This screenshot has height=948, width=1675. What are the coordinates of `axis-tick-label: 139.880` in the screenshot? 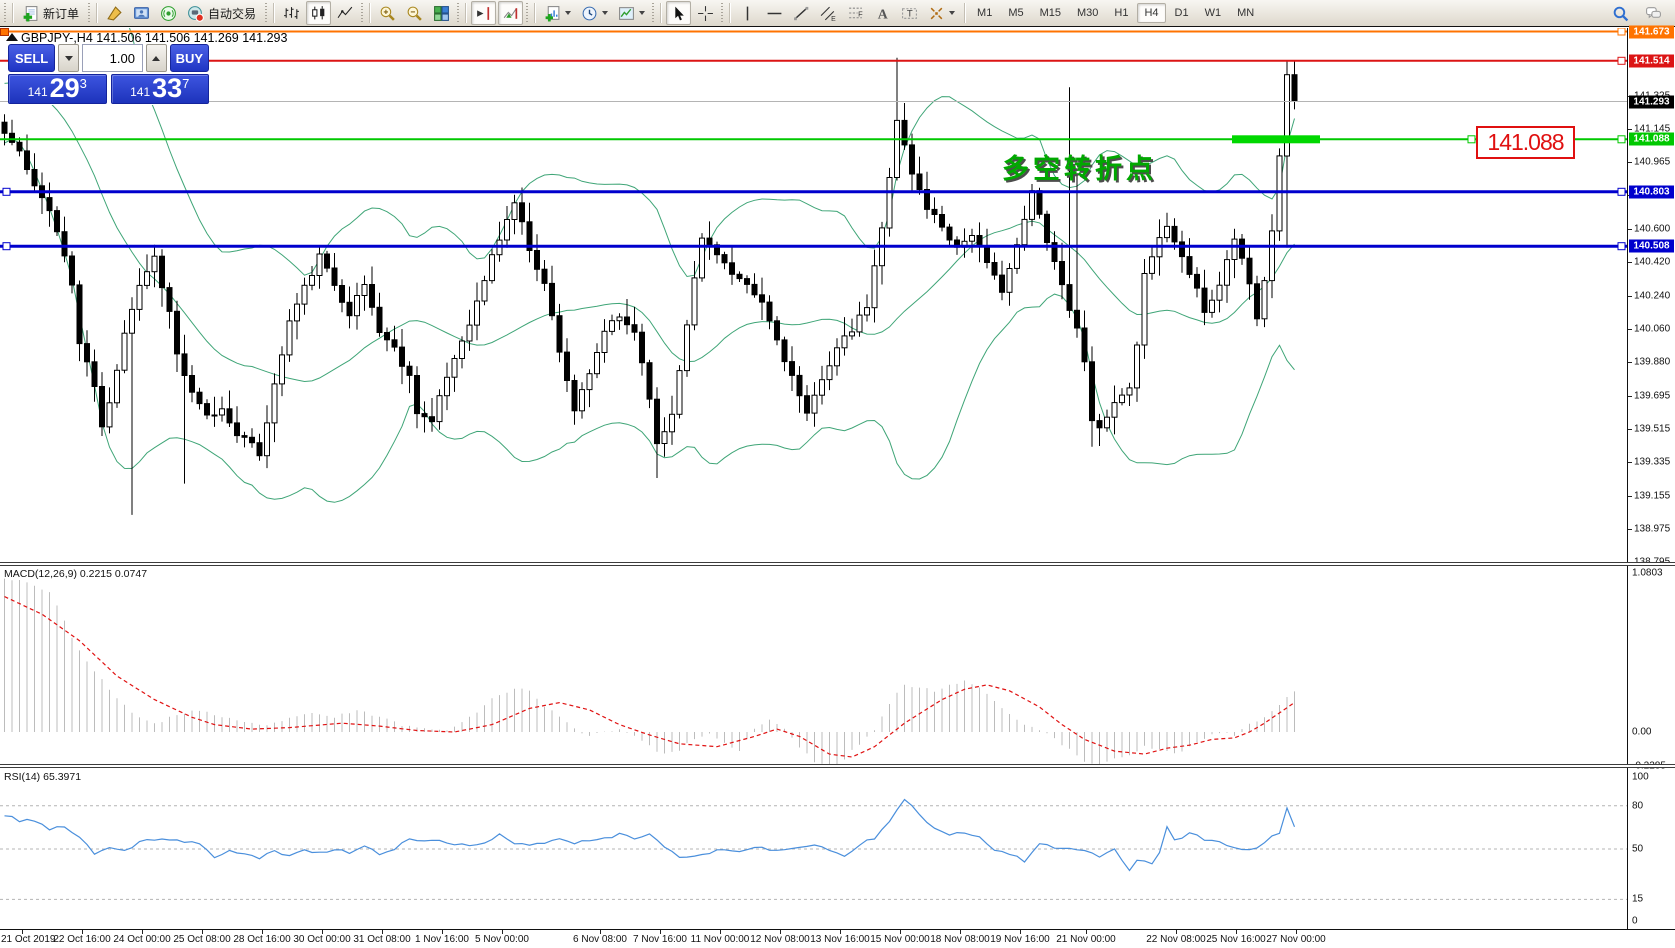 It's located at (1652, 362).